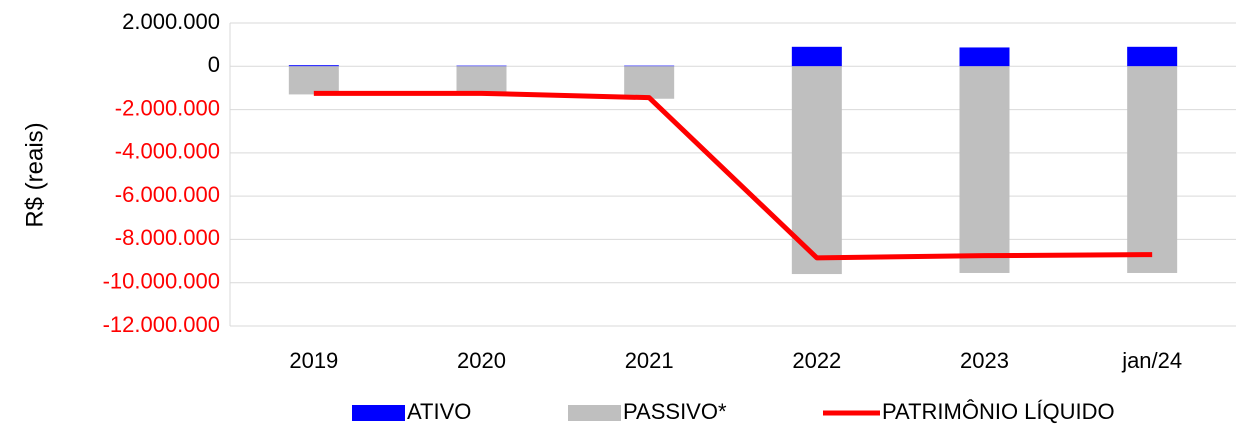 This screenshot has width=1238, height=427. I want to click on y-tick-label: -10.000.000, so click(161, 281).